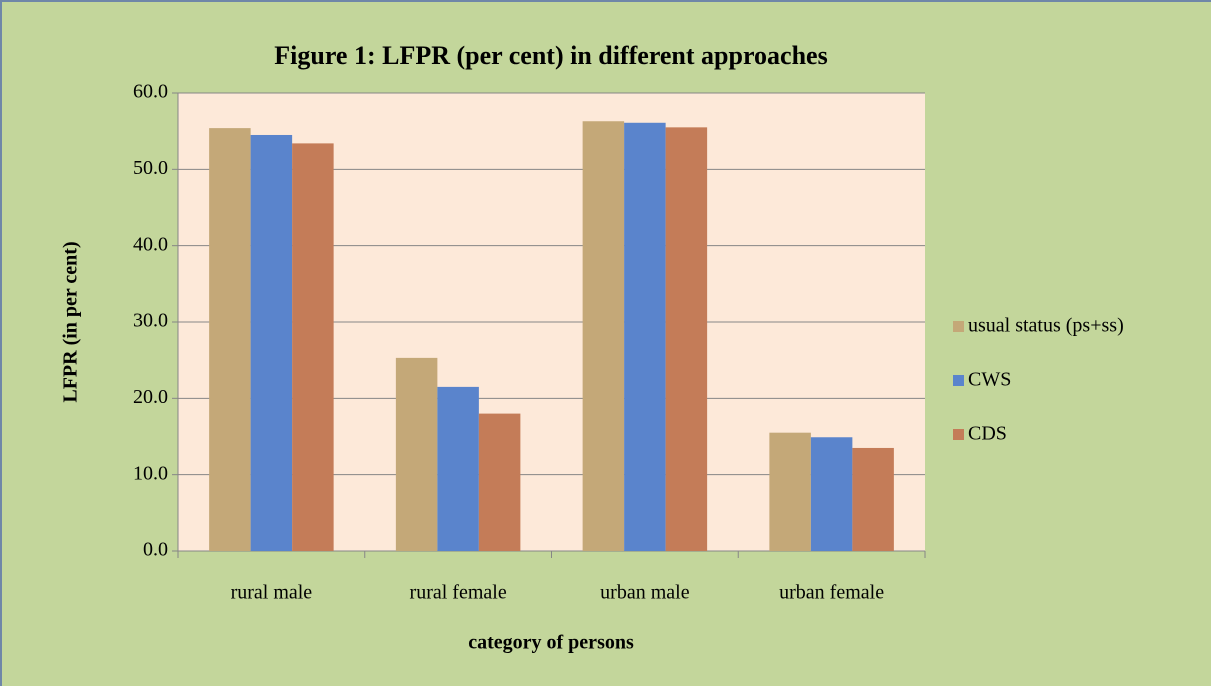 The image size is (1211, 686). What do you see at coordinates (831, 593) in the screenshot?
I see `x-tick-label: urban female` at bounding box center [831, 593].